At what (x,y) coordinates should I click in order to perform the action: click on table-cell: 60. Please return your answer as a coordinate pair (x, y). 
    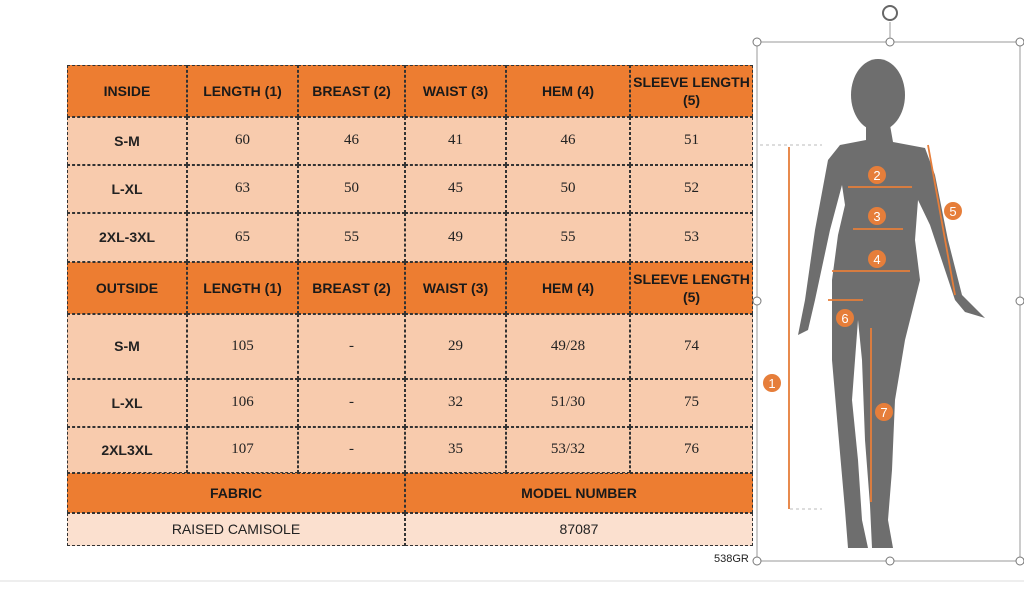
    Looking at the image, I should click on (242, 141).